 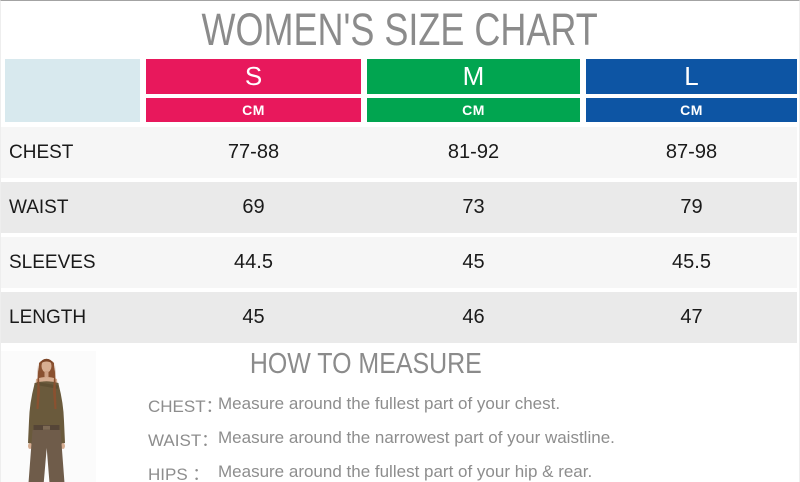 What do you see at coordinates (691, 317) in the screenshot?
I see `cell-value: 47` at bounding box center [691, 317].